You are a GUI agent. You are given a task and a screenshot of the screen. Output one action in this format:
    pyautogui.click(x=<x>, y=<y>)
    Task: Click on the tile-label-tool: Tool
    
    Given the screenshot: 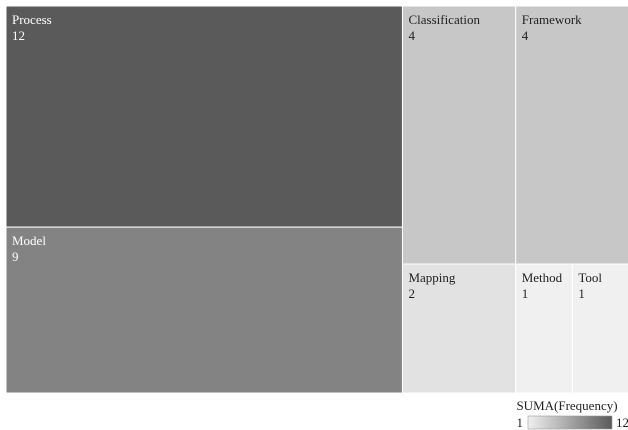 What is the action you would take?
    pyautogui.click(x=590, y=277)
    